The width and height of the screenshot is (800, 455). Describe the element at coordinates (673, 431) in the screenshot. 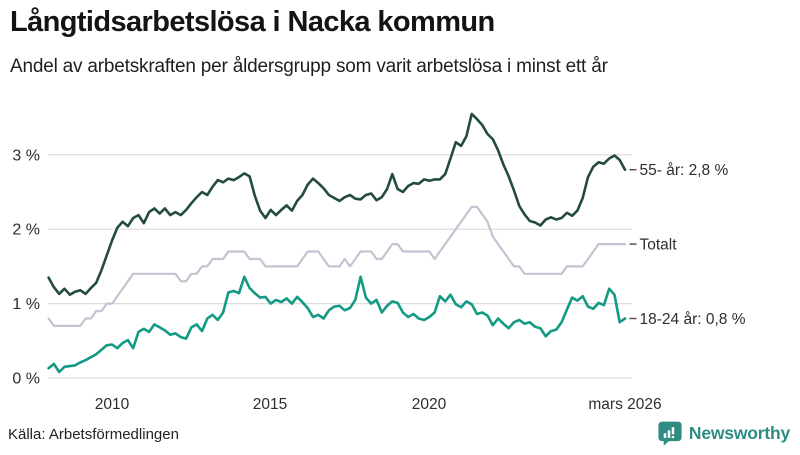

I see `exclamation-bar` at that location.